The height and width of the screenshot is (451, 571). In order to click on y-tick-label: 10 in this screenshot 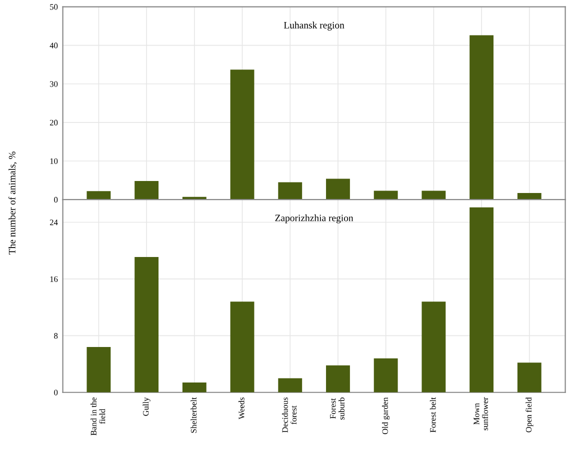, I will do `click(54, 161)`.